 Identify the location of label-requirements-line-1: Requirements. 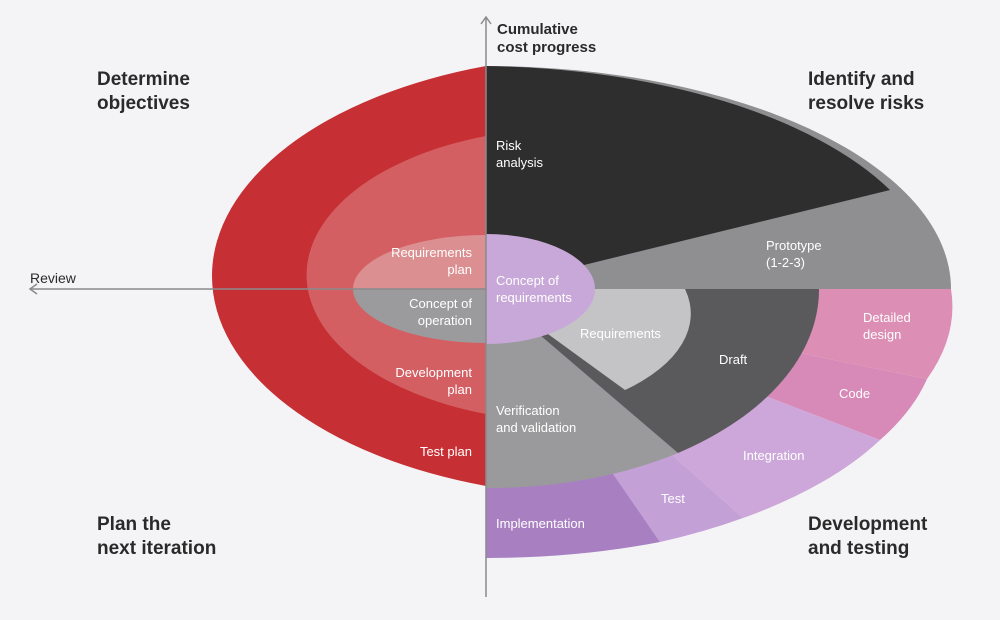
(620, 333).